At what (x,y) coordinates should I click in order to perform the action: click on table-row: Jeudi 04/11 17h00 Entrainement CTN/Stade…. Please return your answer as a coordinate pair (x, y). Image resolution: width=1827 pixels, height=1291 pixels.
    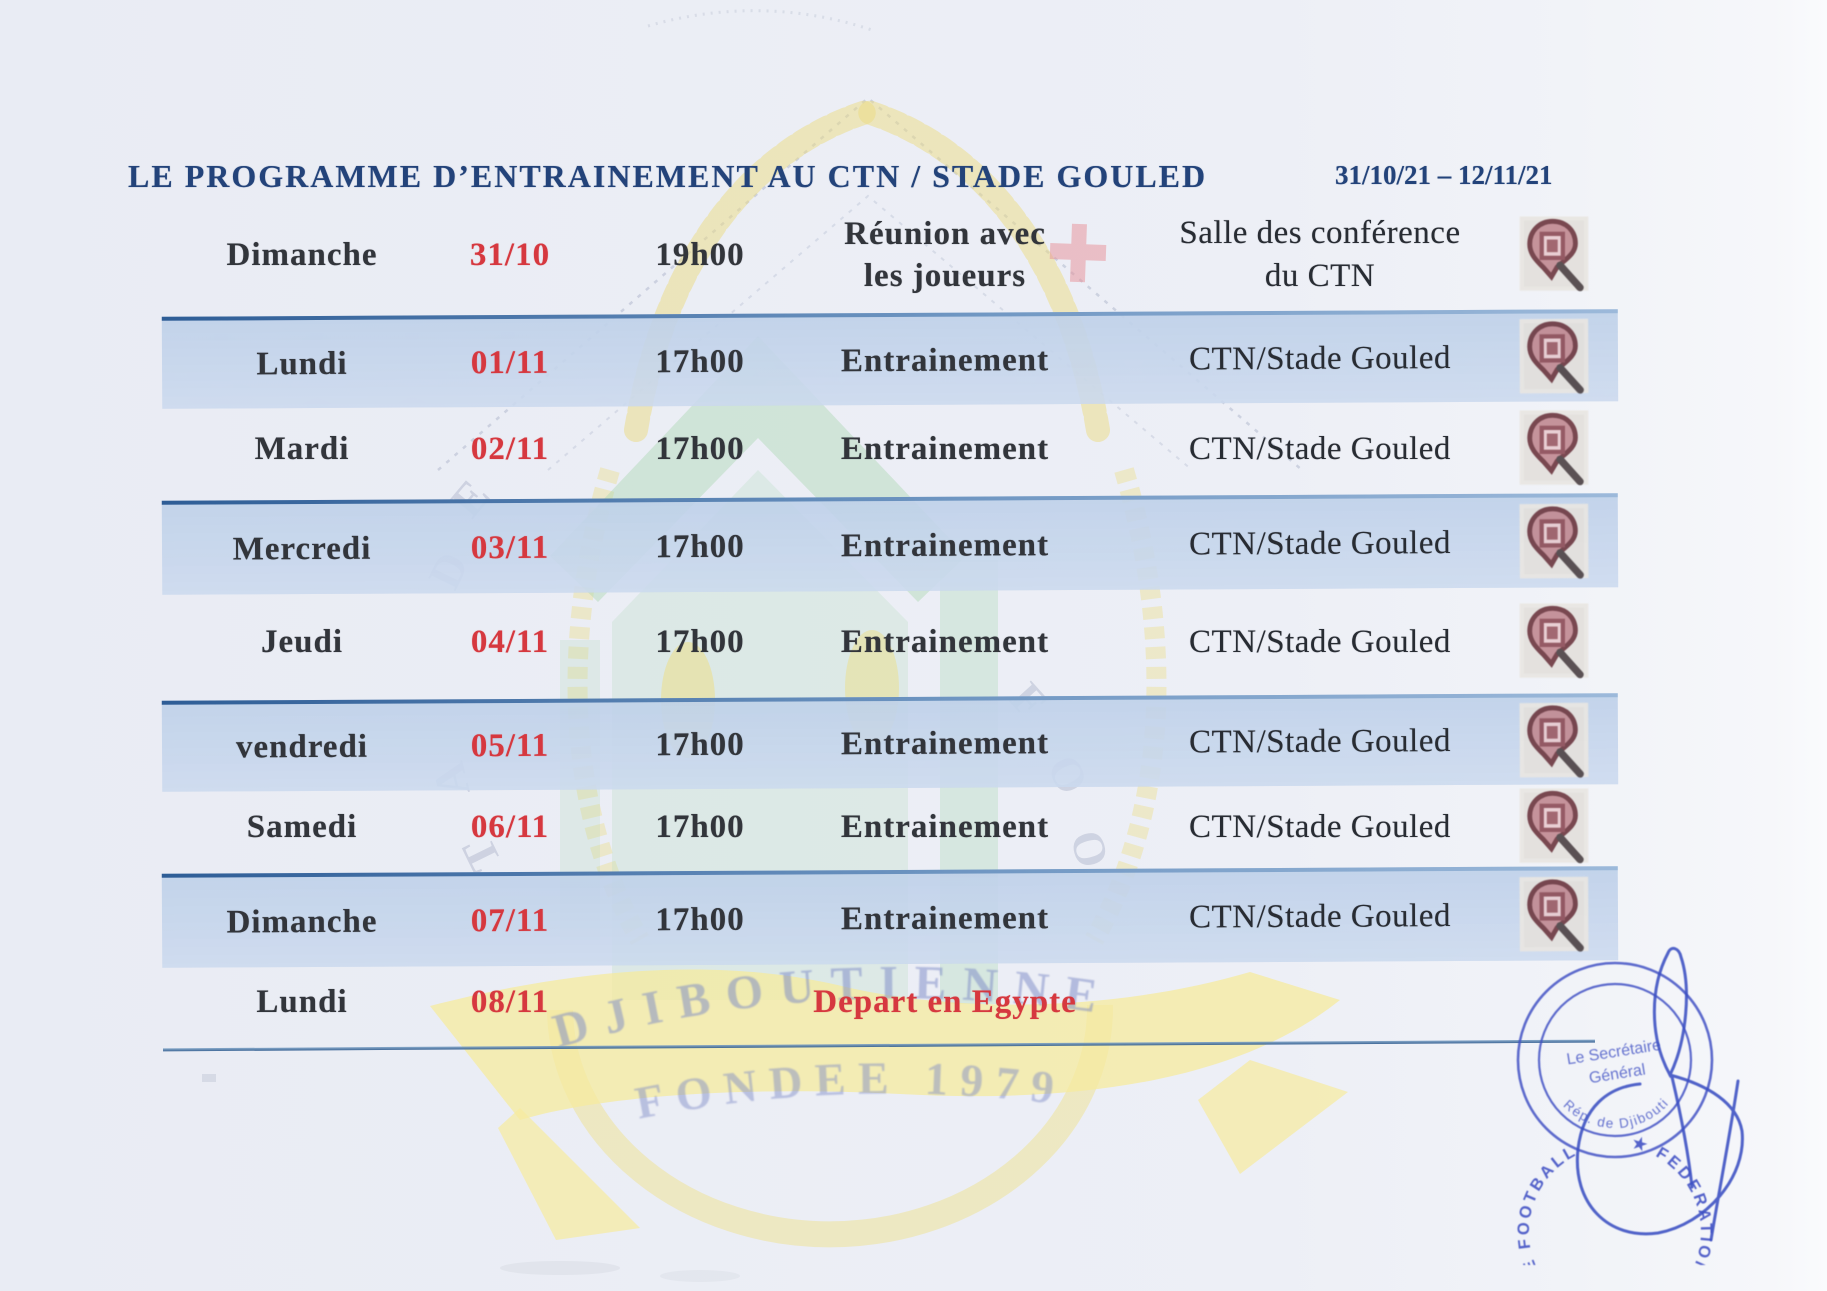
    Looking at the image, I should click on (890, 642).